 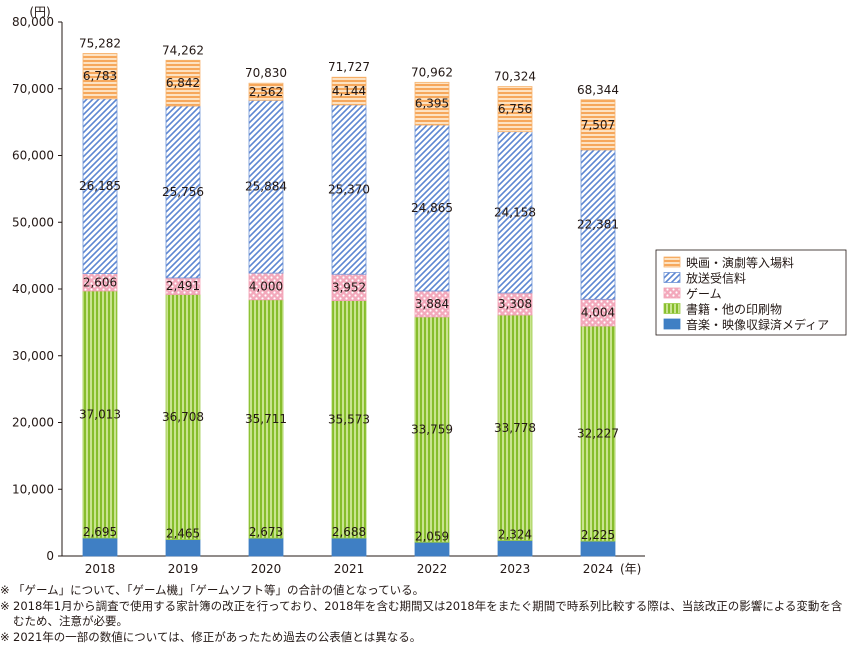 What do you see at coordinates (598, 434) in the screenshot?
I see `data-label: 32,227` at bounding box center [598, 434].